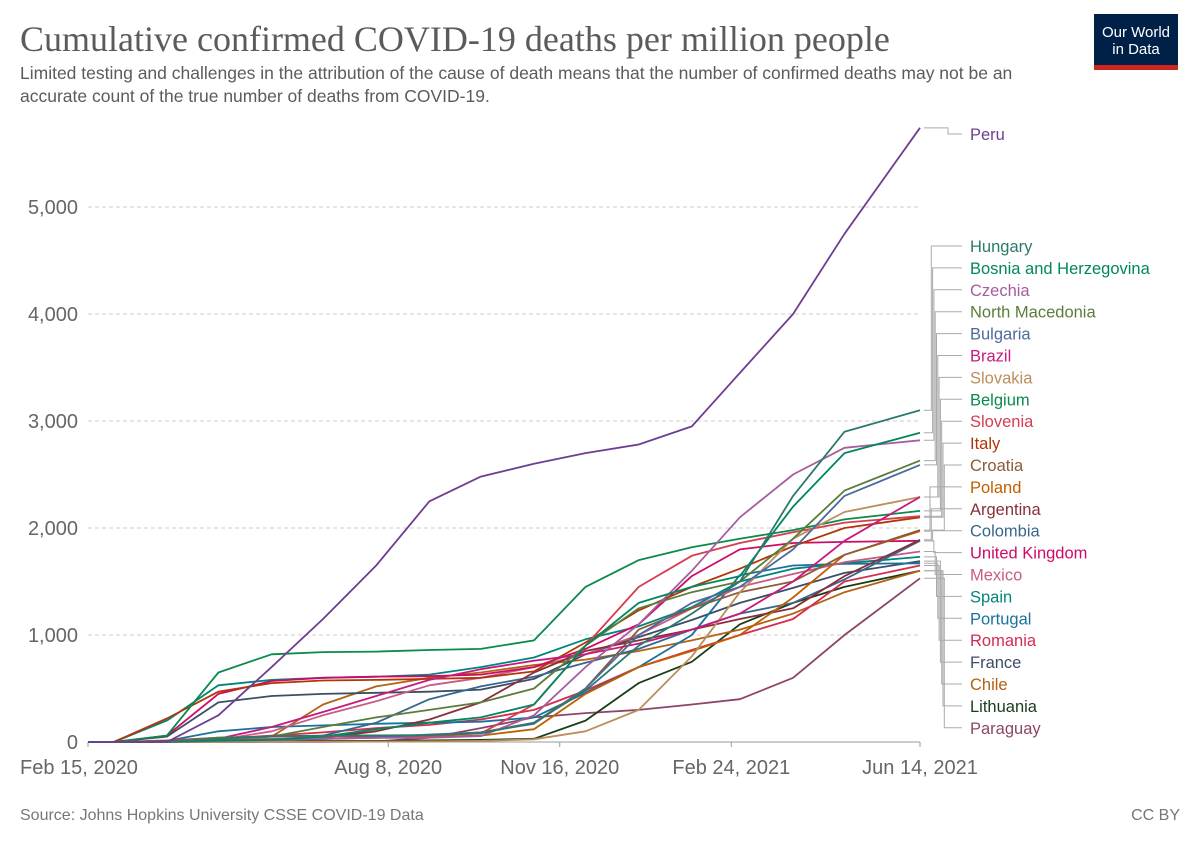 This screenshot has width=1200, height=847. Describe the element at coordinates (53, 208) in the screenshot. I see `y-tick-label: 5,000` at that location.